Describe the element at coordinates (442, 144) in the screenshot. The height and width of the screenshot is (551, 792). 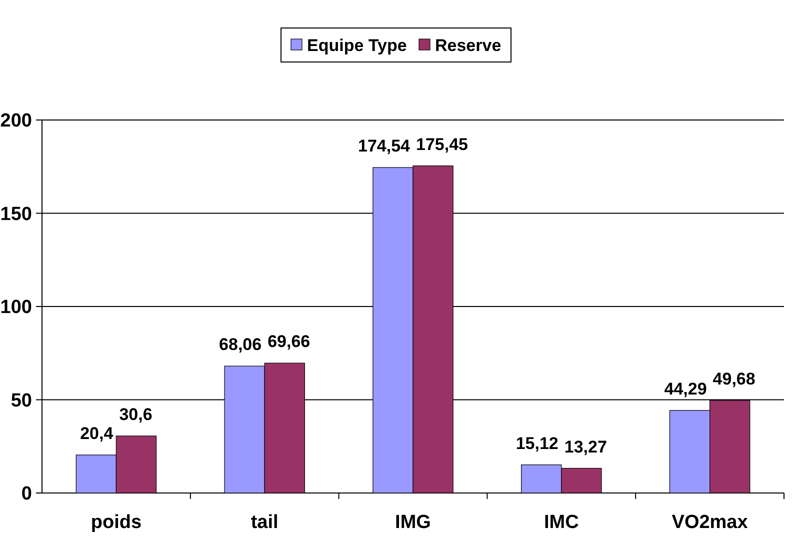
I see `data-label: 175,45` at that location.